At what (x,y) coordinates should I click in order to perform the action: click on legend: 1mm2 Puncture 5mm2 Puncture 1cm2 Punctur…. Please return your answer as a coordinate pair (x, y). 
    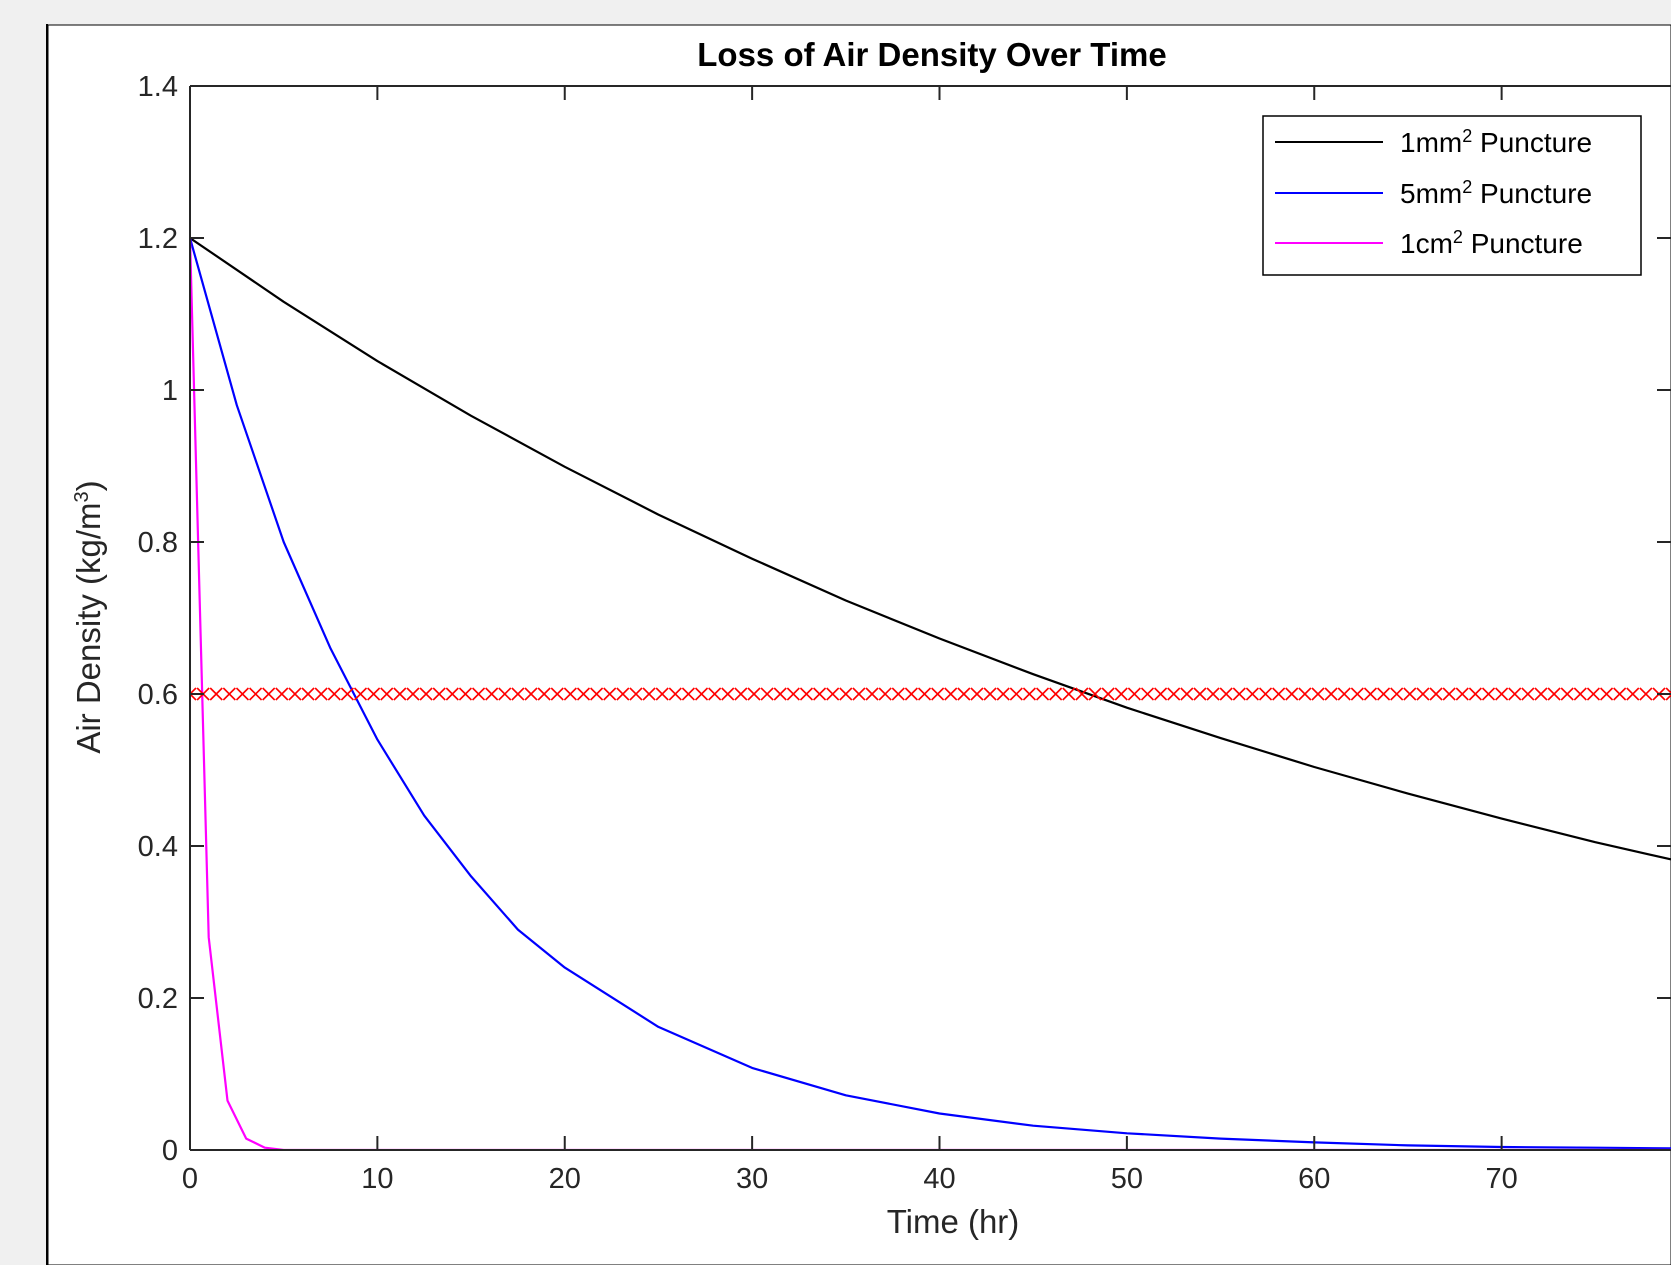
    Looking at the image, I should click on (1452, 195).